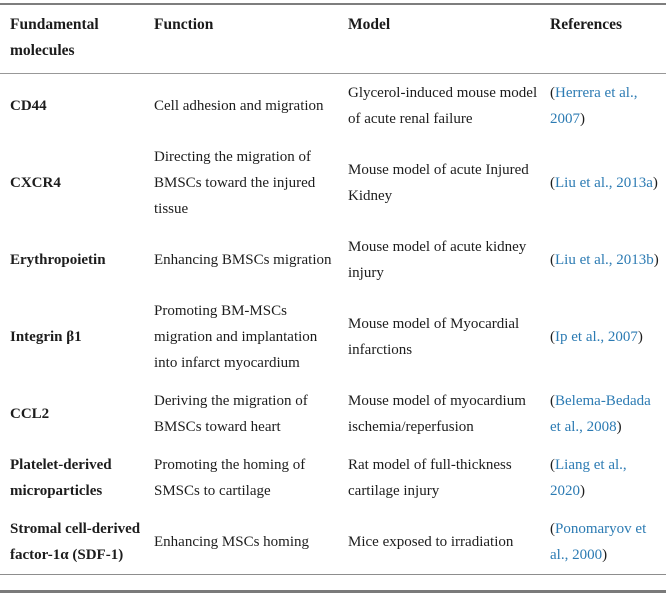 The height and width of the screenshot is (606, 666). What do you see at coordinates (604, 183) in the screenshot?
I see `reference-link: Liu et al., 2013a` at bounding box center [604, 183].